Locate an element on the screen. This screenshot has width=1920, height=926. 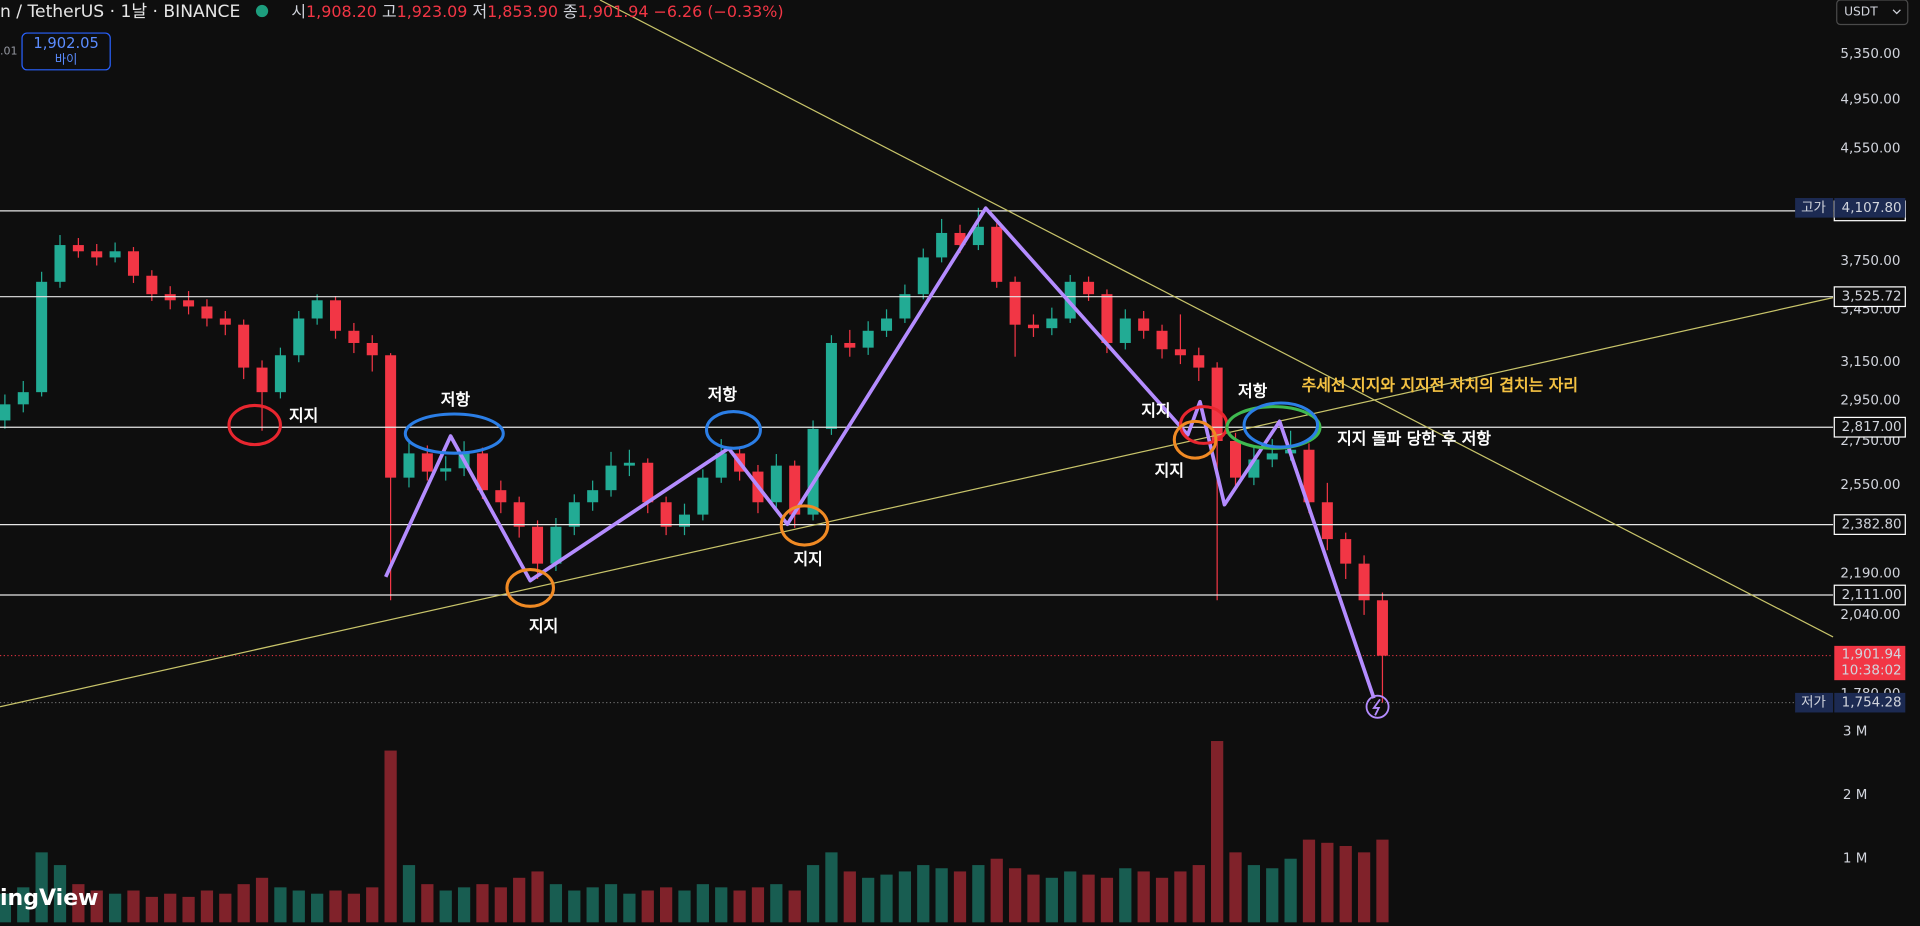
alert-bolt is located at coordinates (1376, 707).